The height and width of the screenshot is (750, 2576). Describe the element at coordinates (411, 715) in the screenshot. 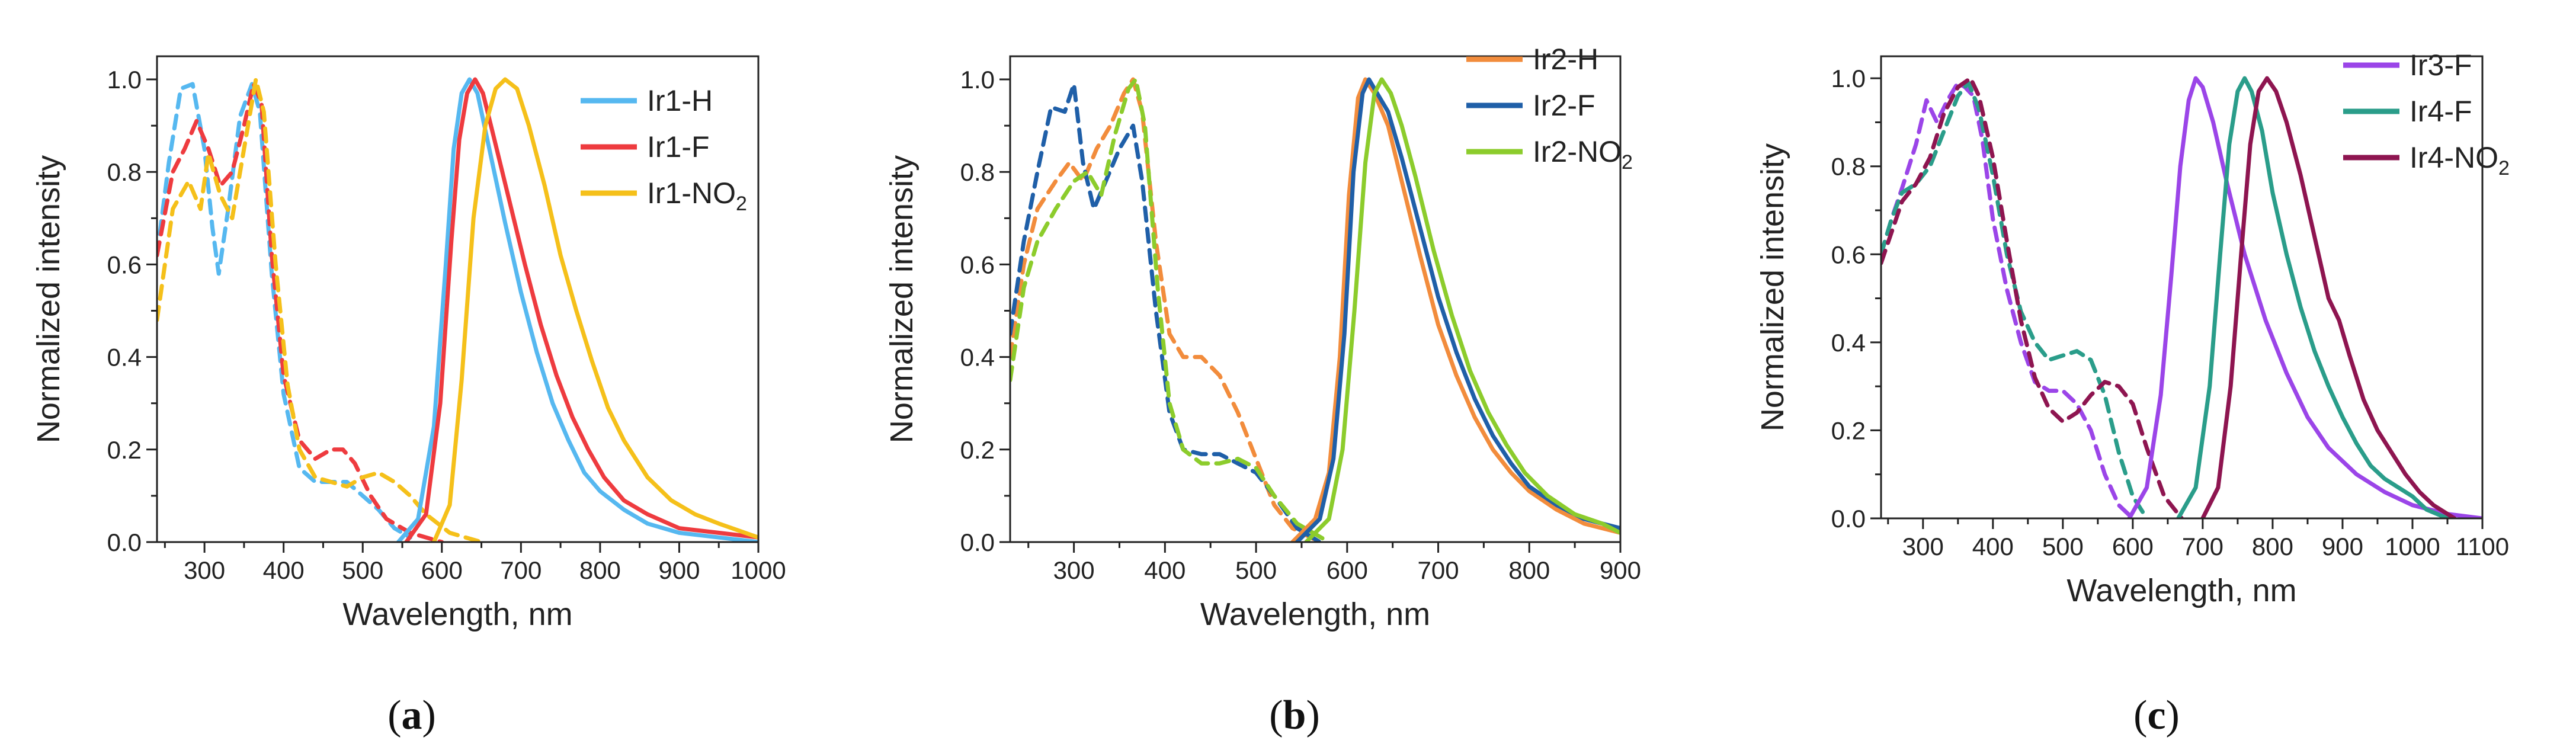

I see `panel-label-a: (a)` at that location.